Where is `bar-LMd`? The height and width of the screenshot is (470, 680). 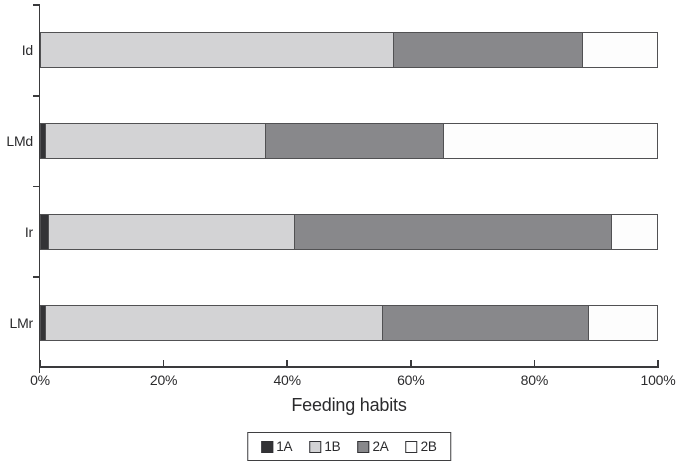 bar-LMd is located at coordinates (349, 141).